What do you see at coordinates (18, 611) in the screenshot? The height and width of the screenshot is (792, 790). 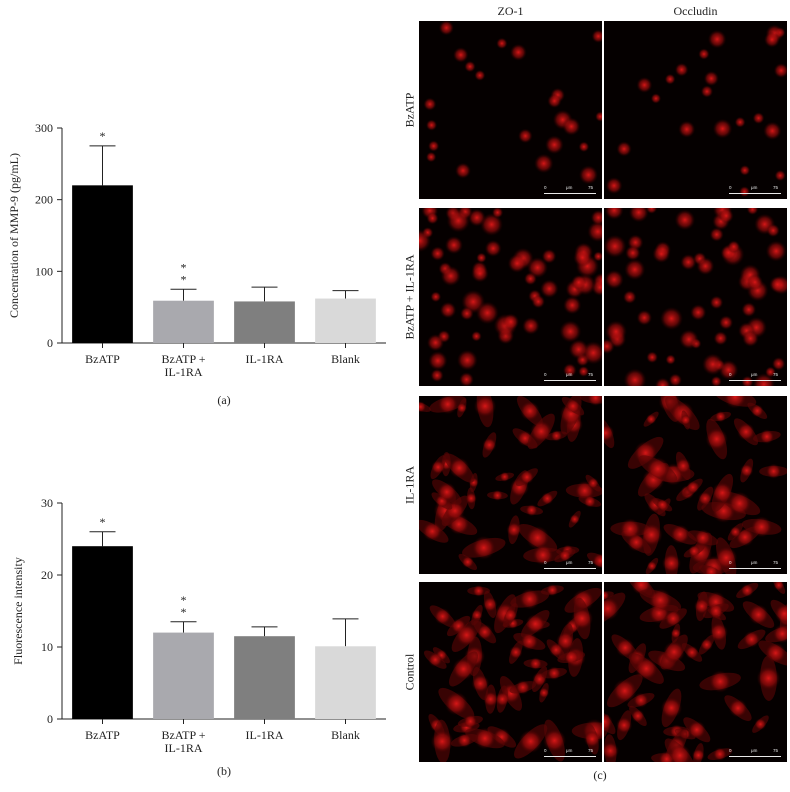 I see `chart-1-y-axis-label: Fluorescence intensity` at bounding box center [18, 611].